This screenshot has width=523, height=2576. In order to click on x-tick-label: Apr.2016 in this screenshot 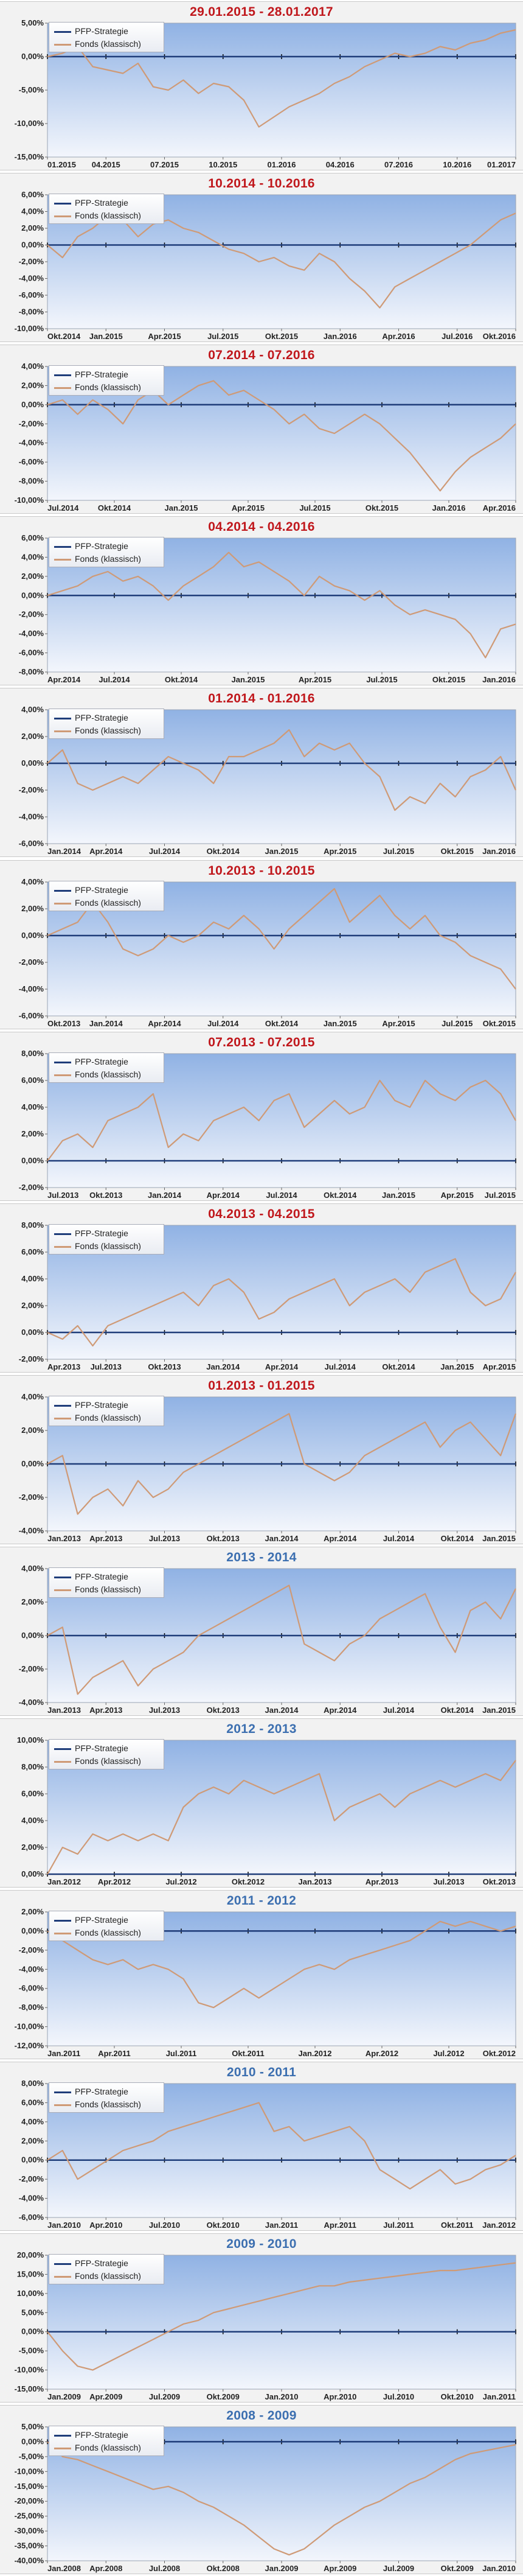, I will do `click(500, 508)`.